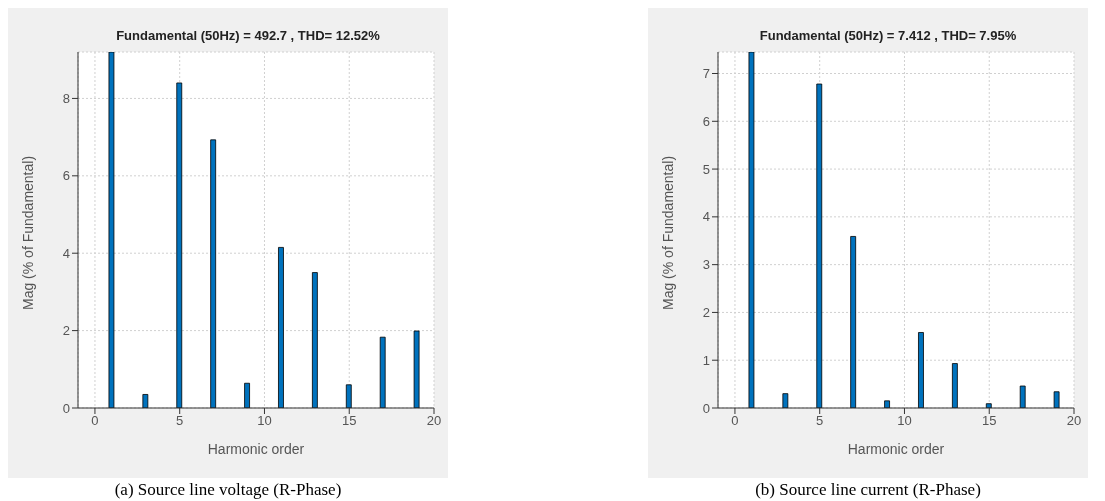 Image resolution: width=1105 pixels, height=501 pixels. Describe the element at coordinates (868, 490) in the screenshot. I see `text: (b) Source line current (R-Phase)` at that location.